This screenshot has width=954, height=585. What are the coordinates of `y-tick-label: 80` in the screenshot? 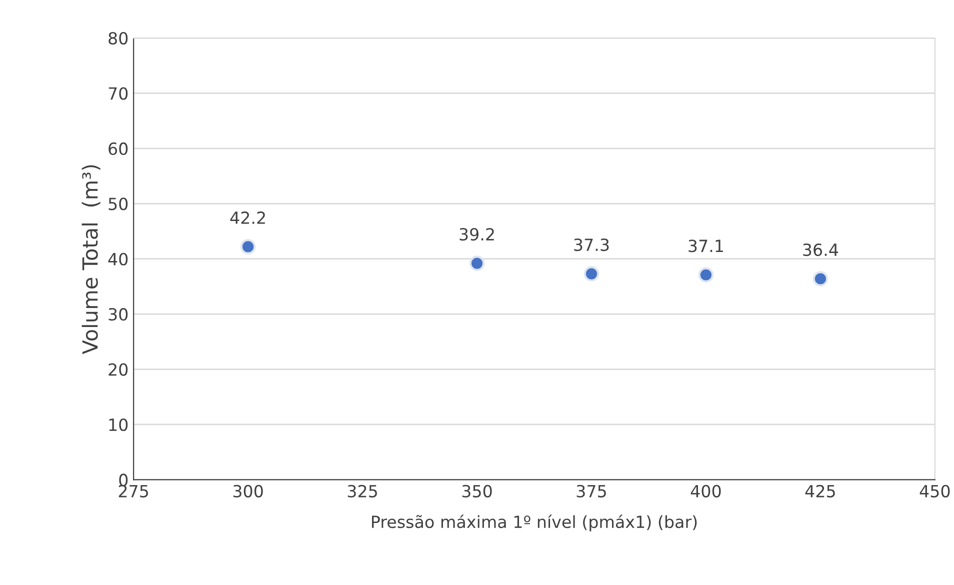 It's located at (118, 38).